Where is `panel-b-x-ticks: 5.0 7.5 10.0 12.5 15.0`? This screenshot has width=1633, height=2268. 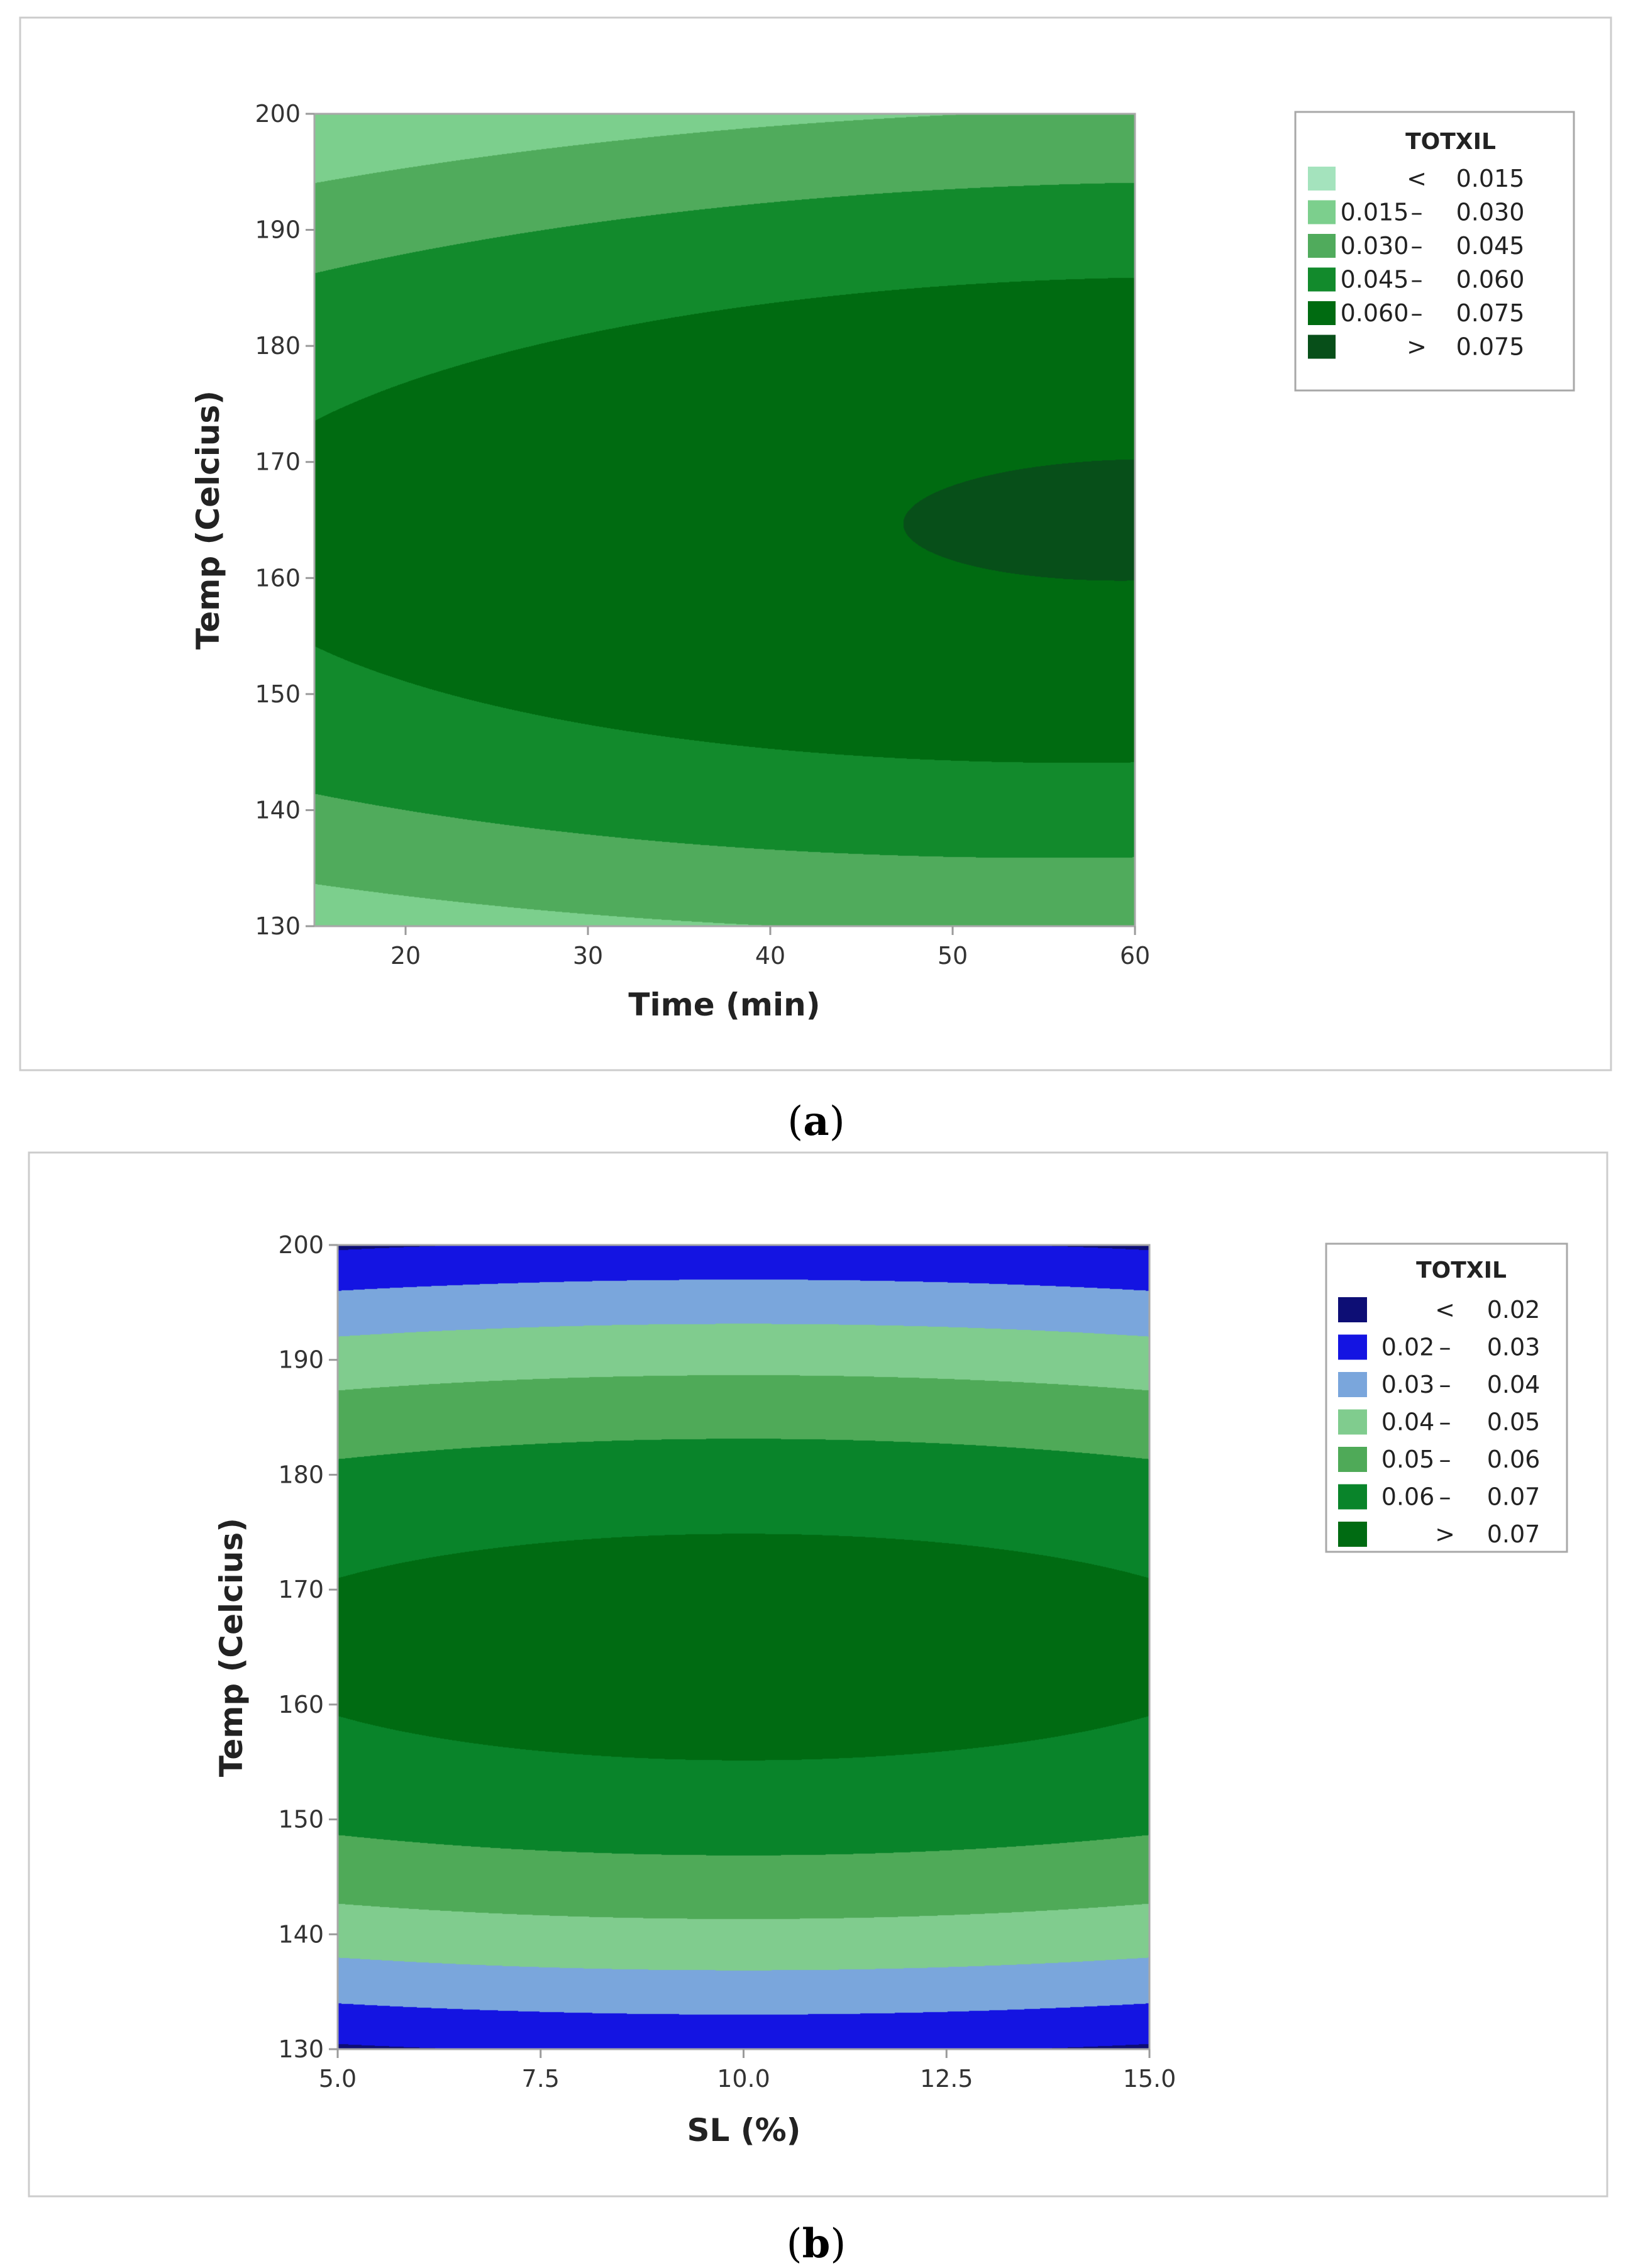 panel-b-x-ticks: 5.0 7.5 10.0 12.5 15.0 is located at coordinates (747, 2071).